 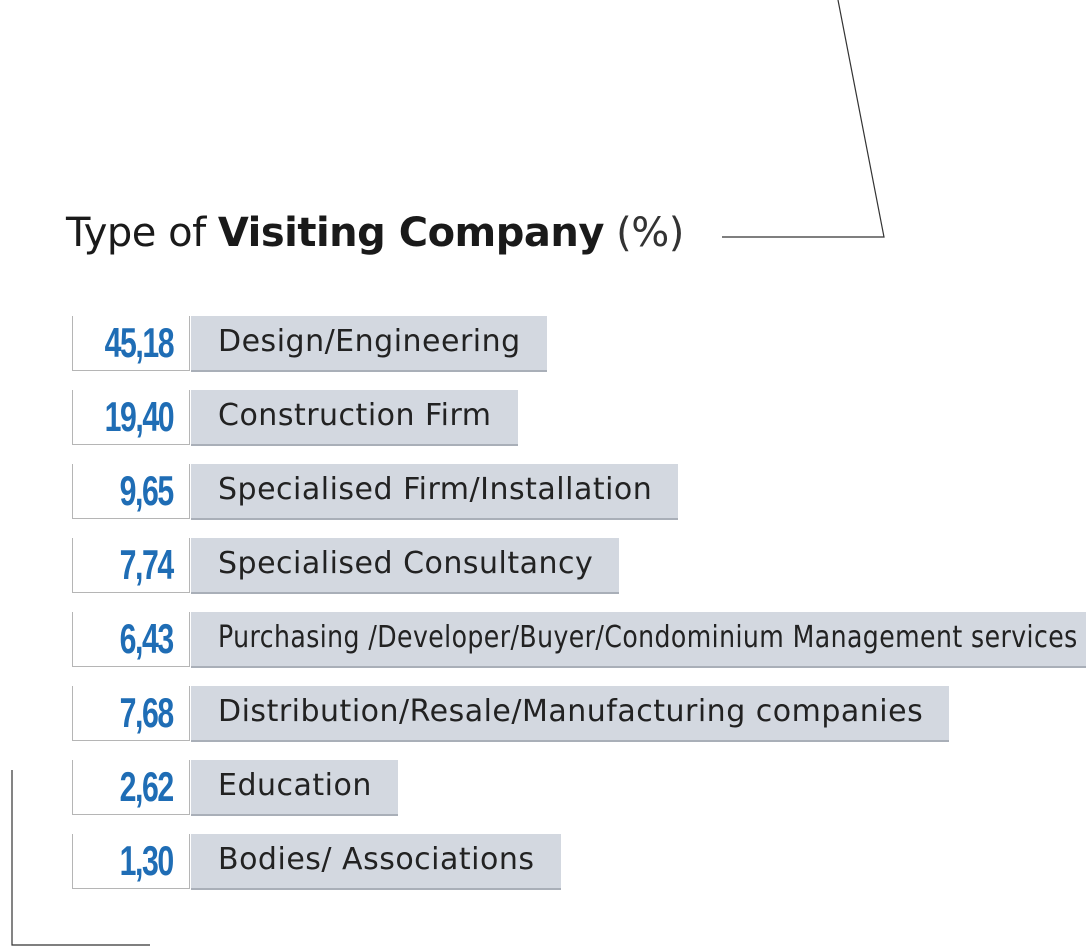 I want to click on value-cell: 9,65, so click(x=131, y=491).